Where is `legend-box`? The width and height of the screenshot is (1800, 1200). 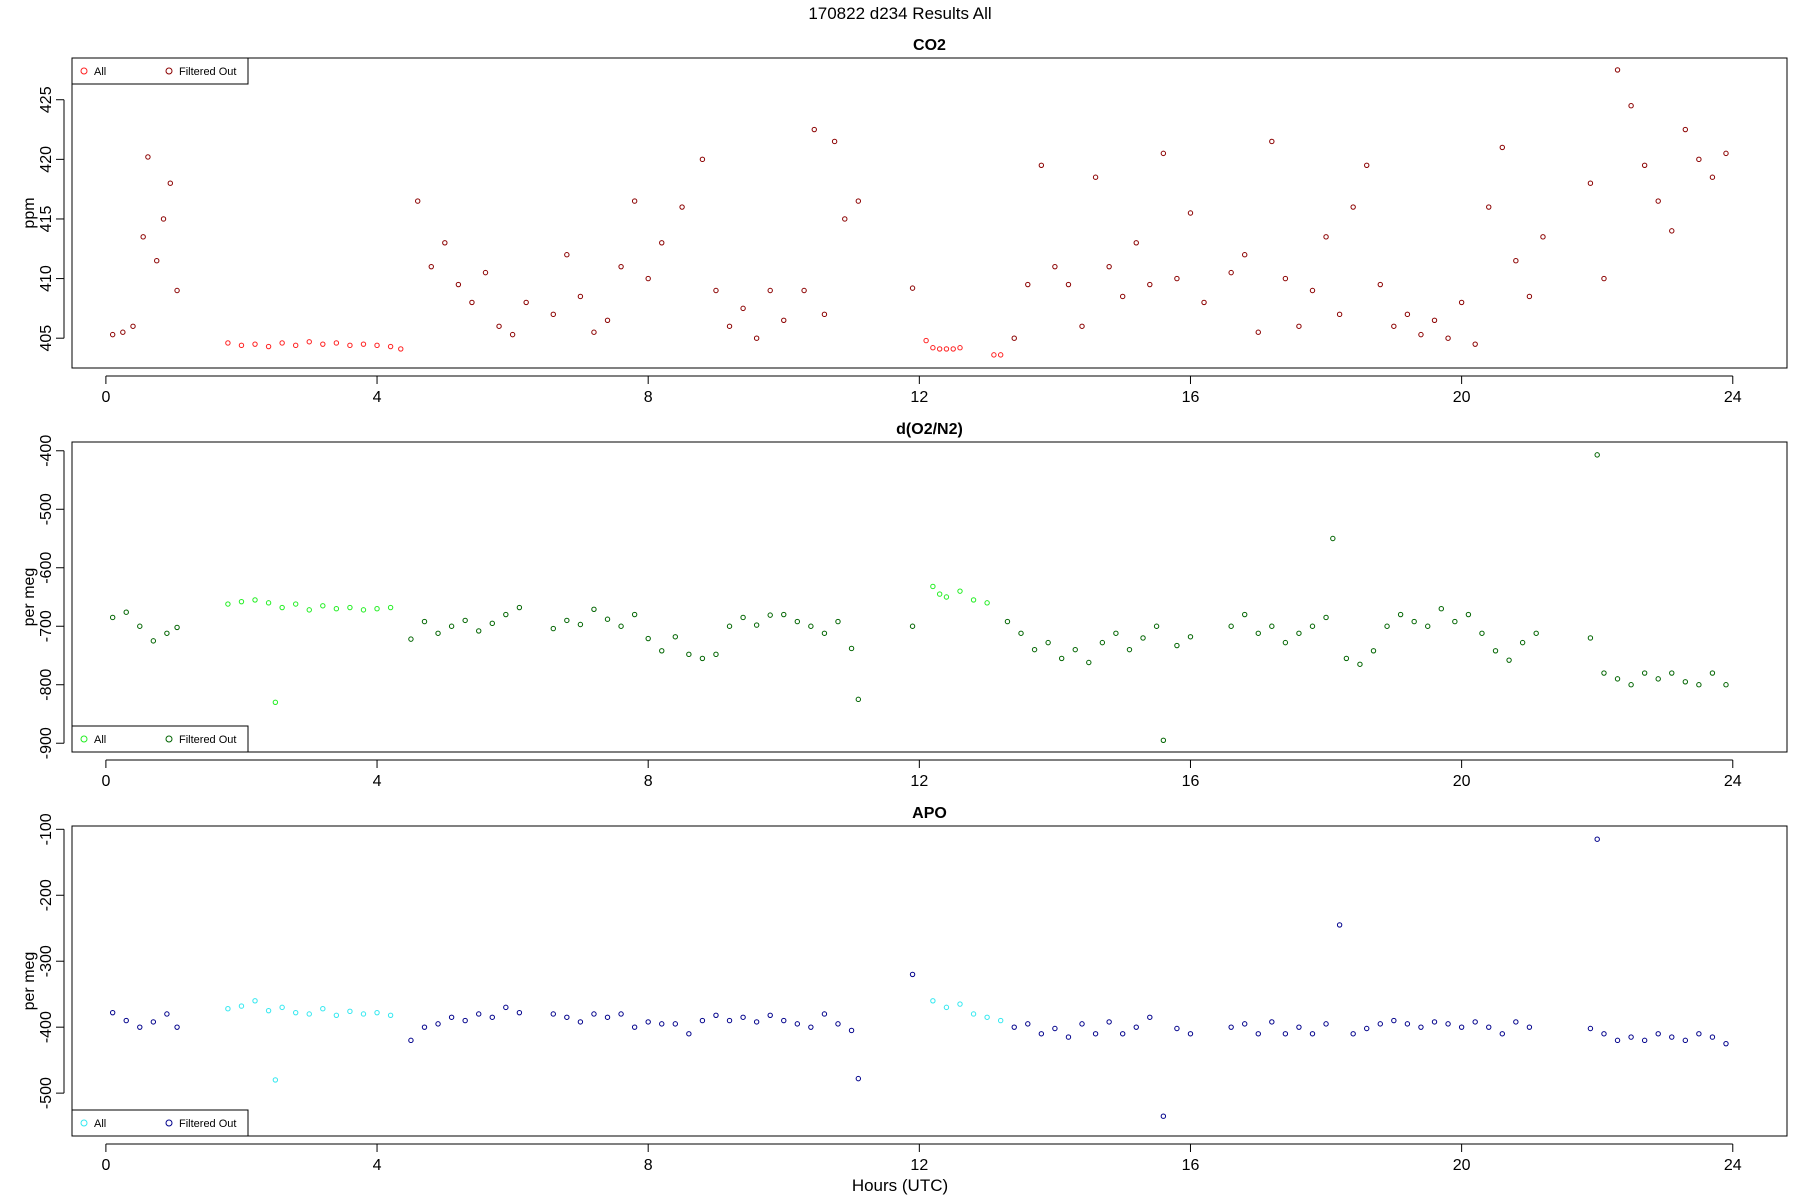
legend-box is located at coordinates (160, 71).